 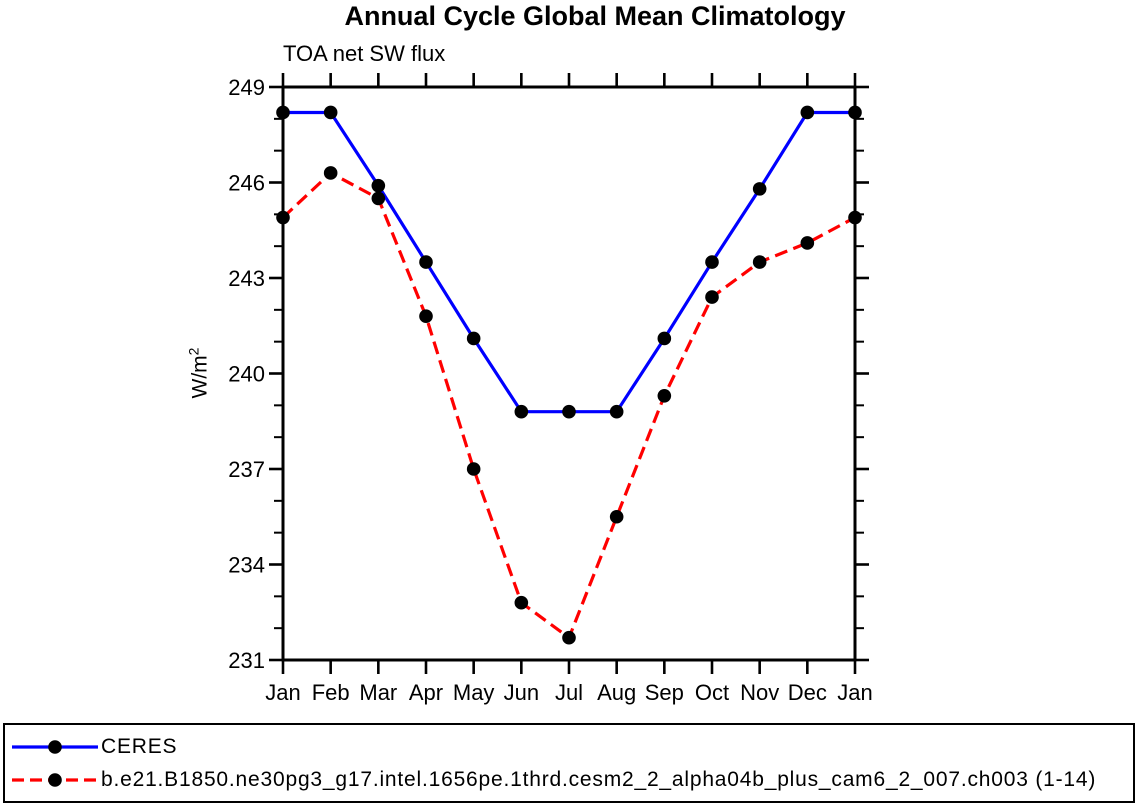 What do you see at coordinates (521, 692) in the screenshot?
I see `x-tick-label: Jun` at bounding box center [521, 692].